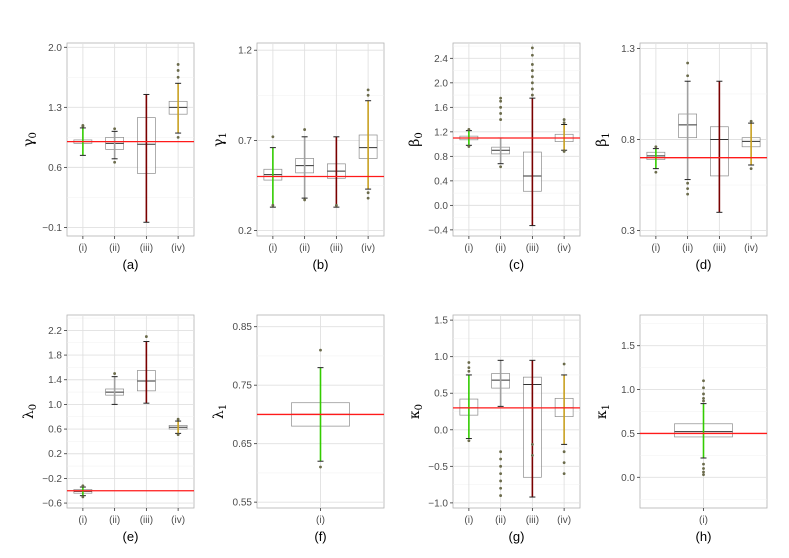  Describe the element at coordinates (628, 49) in the screenshot. I see `y-tick-label: 1.3` at that location.